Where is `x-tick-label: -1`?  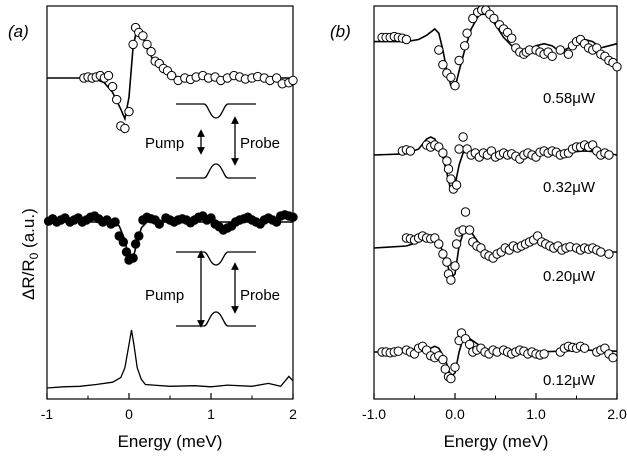 x-tick-label: -1 is located at coordinates (47, 414).